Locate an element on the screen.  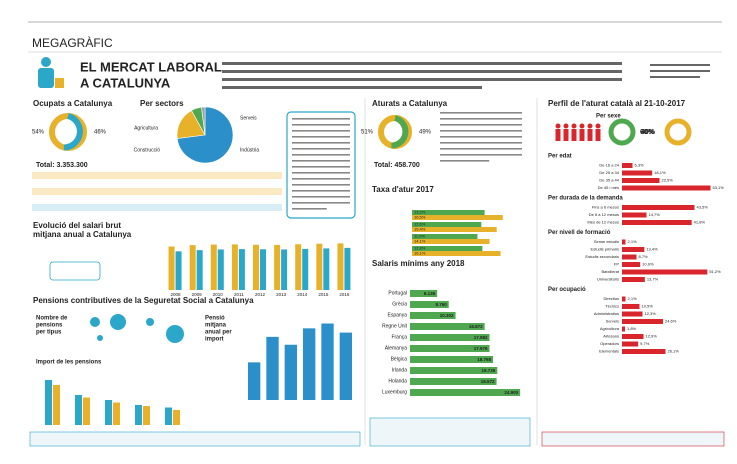
value-label: 18.768 is located at coordinates (484, 359).